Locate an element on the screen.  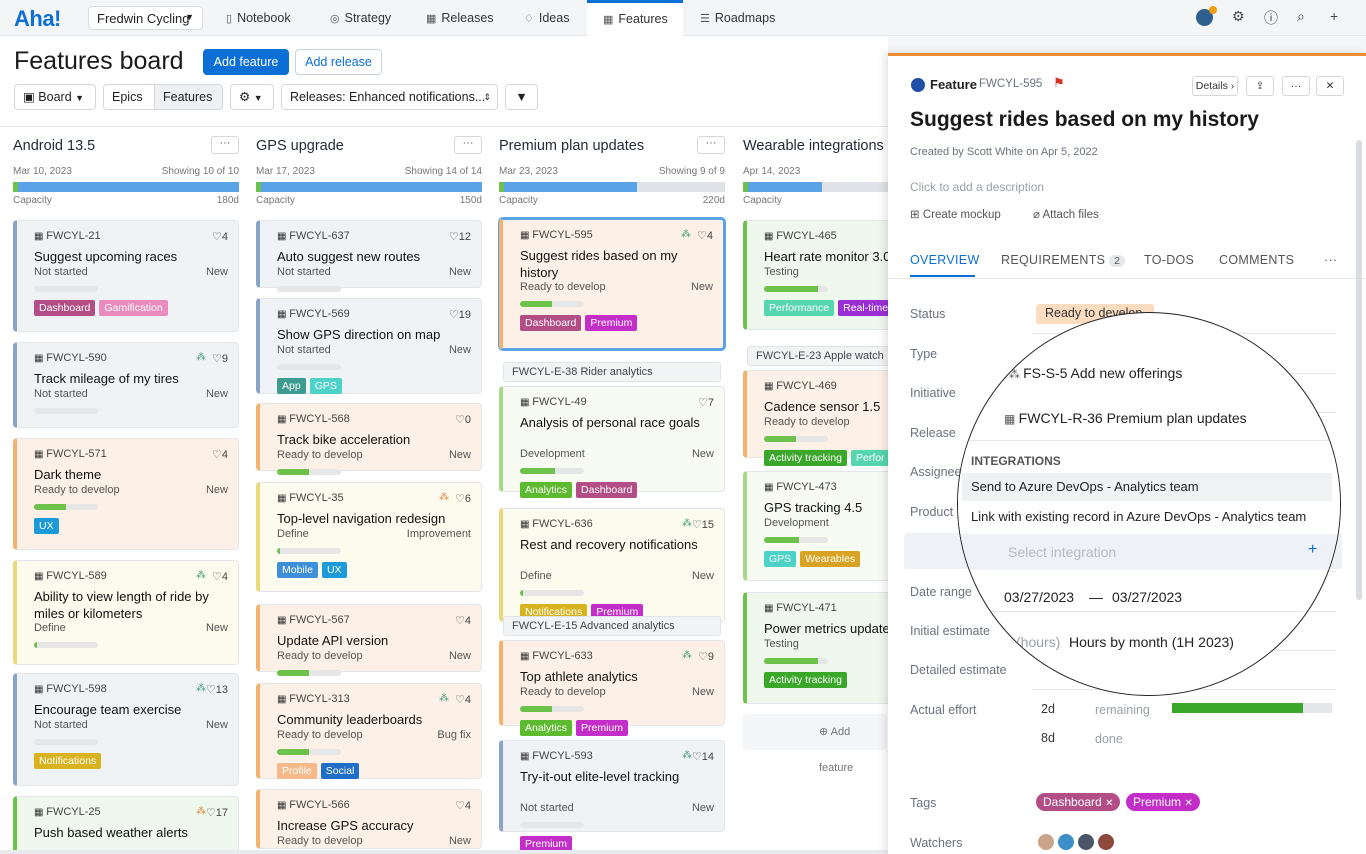
comment-count: ♡15 is located at coordinates (703, 524).